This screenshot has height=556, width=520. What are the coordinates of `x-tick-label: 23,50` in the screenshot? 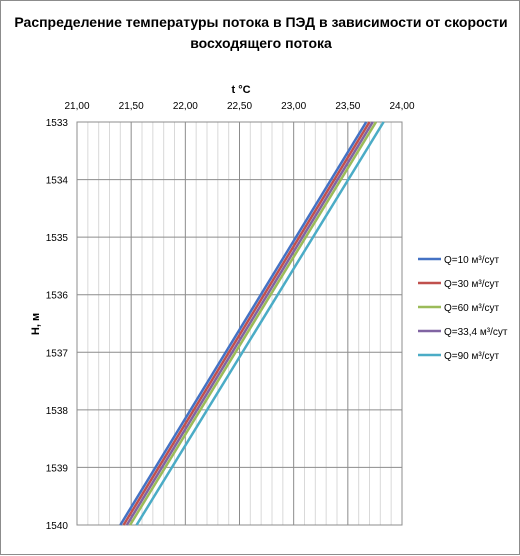 It's located at (347, 106).